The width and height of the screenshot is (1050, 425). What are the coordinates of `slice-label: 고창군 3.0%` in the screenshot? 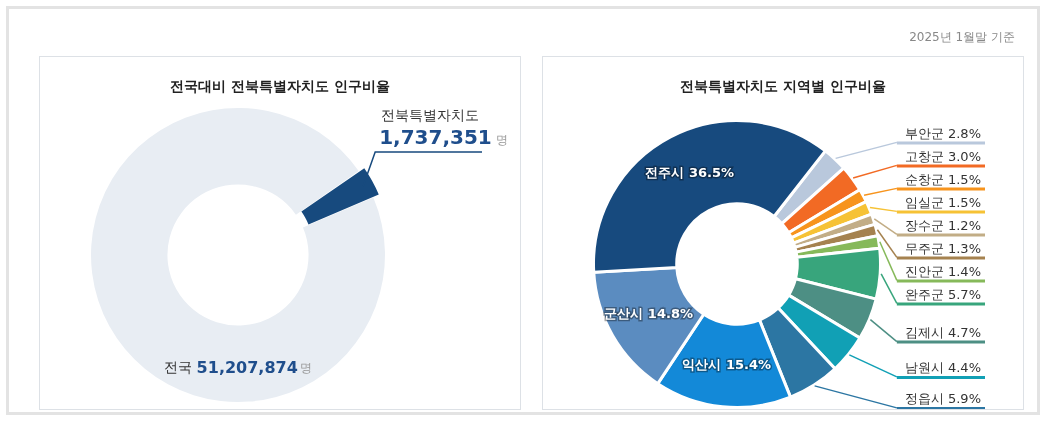 It's located at (942, 156).